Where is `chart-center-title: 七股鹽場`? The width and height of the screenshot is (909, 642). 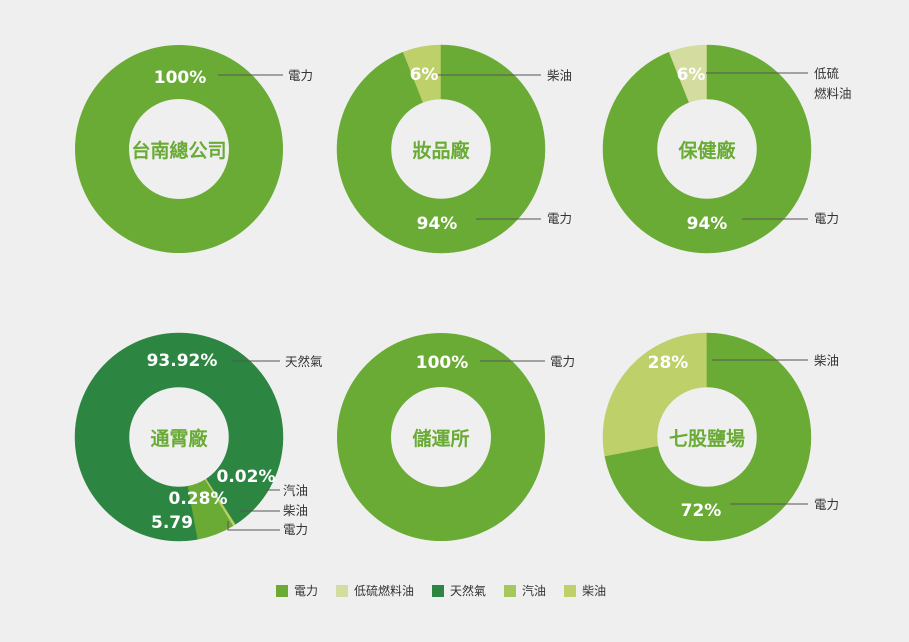
chart-center-title: 七股鹽場 is located at coordinates (707, 438).